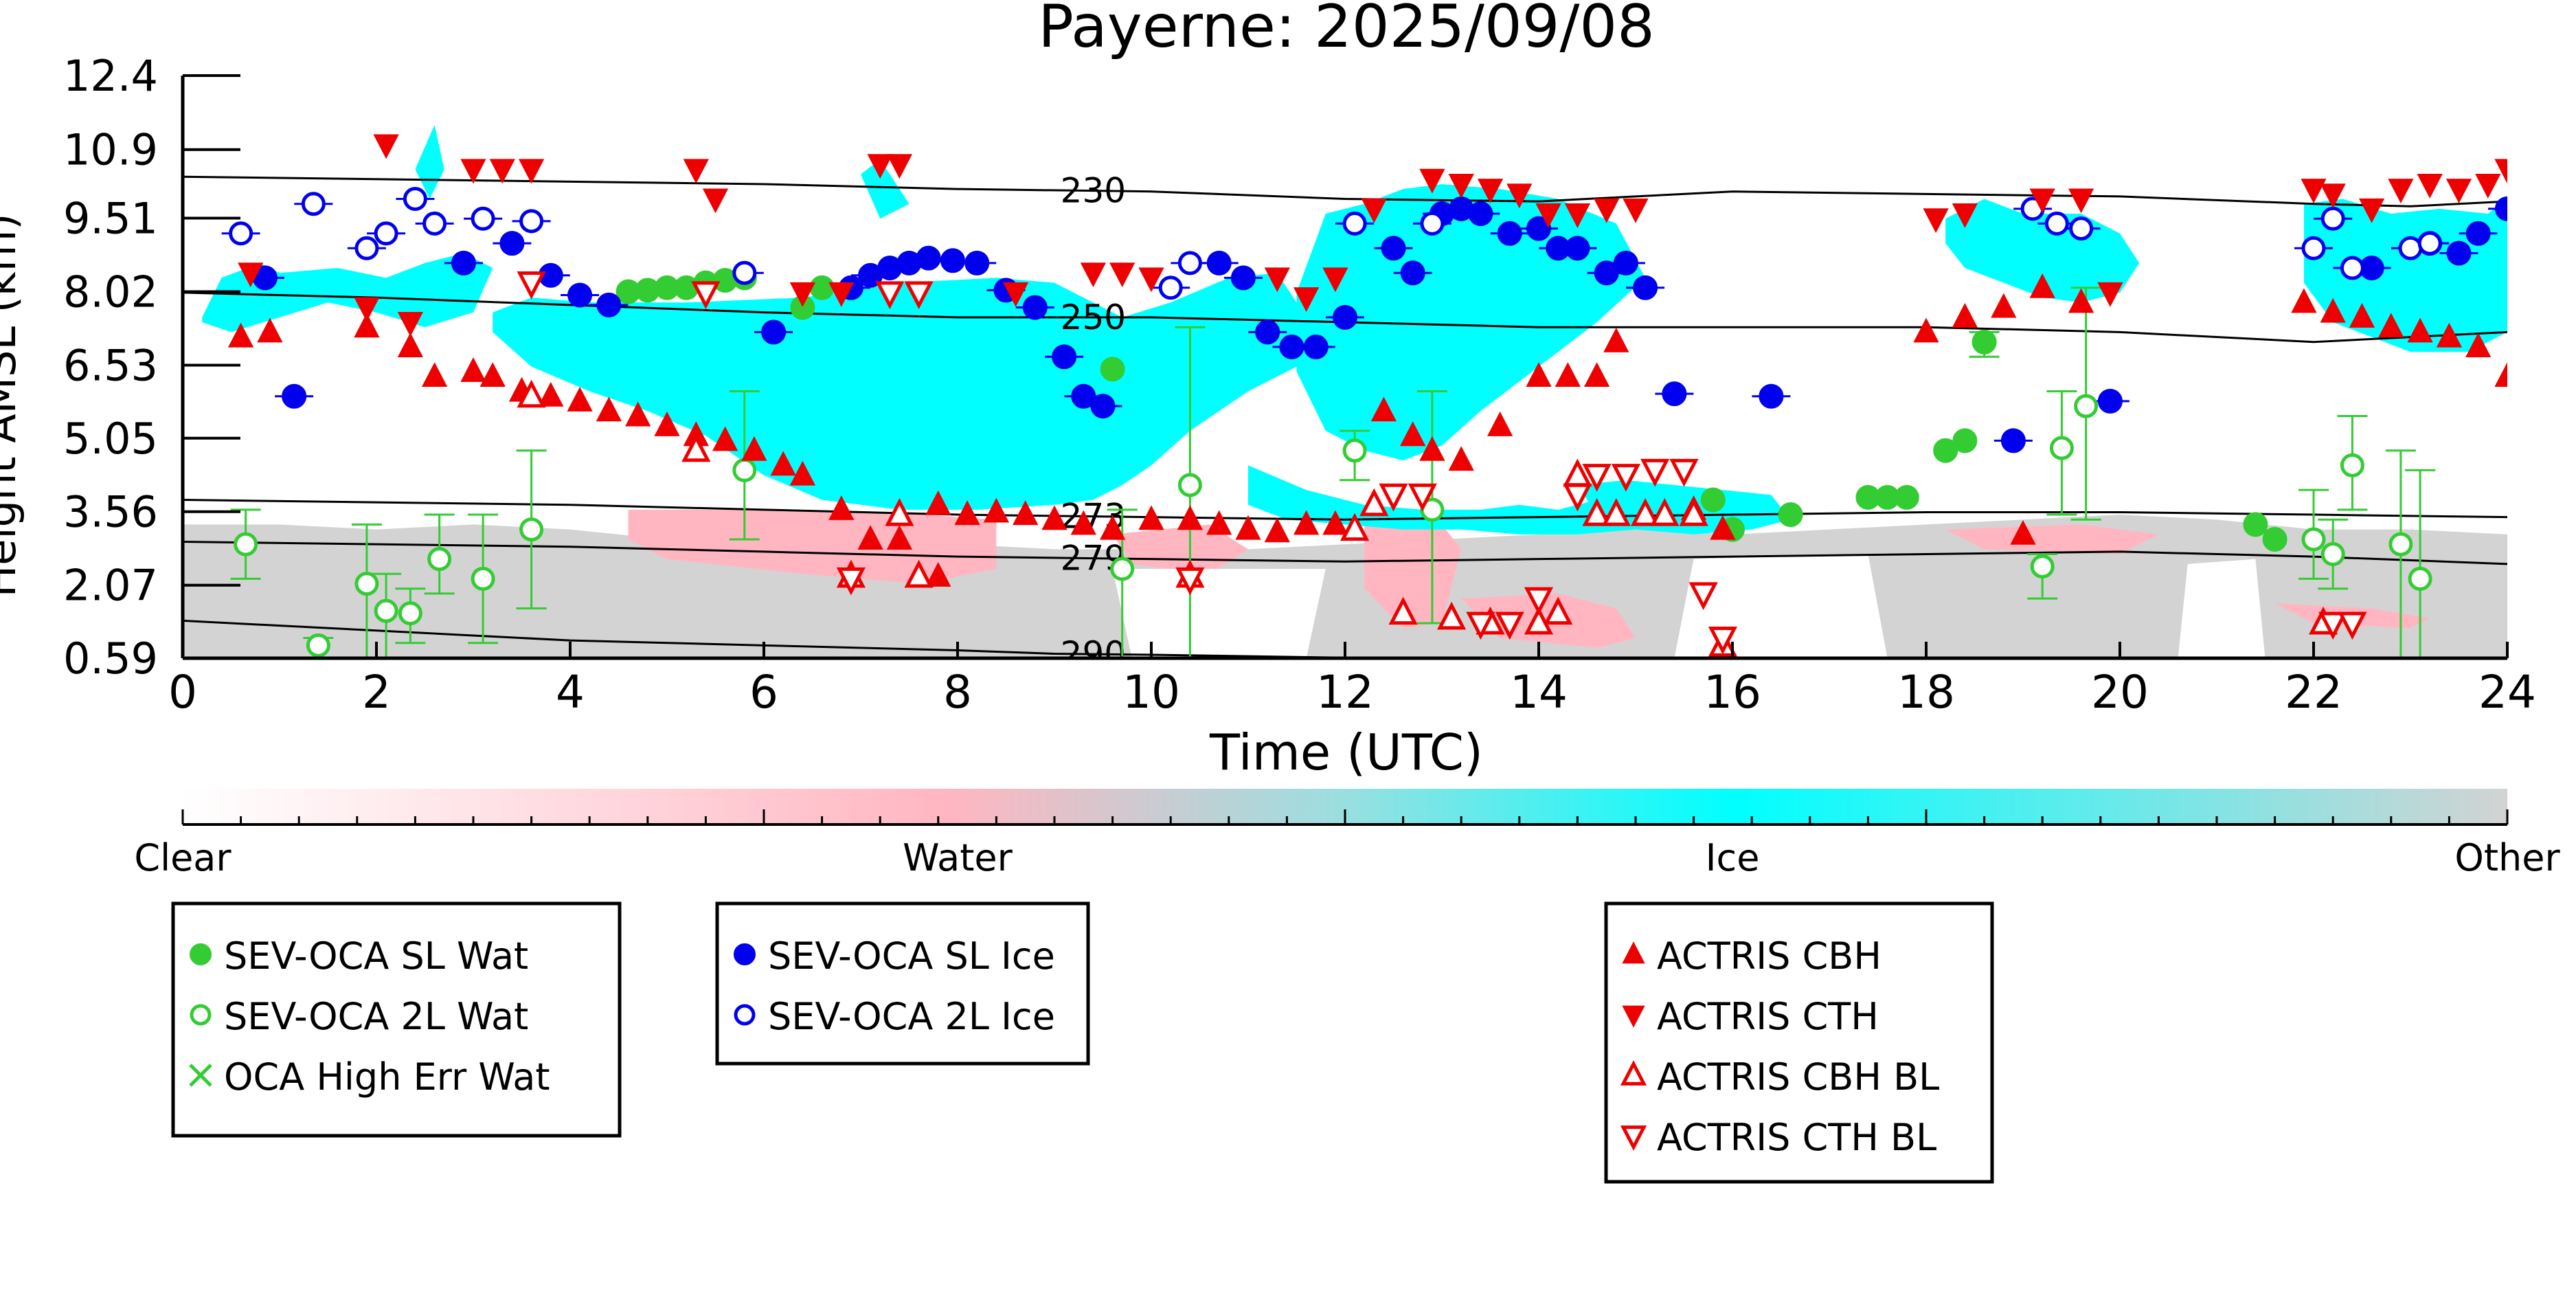 This screenshot has width=2576, height=1291. Describe the element at coordinates (110, 292) in the screenshot. I see `y-tick-label: 8.02` at that location.